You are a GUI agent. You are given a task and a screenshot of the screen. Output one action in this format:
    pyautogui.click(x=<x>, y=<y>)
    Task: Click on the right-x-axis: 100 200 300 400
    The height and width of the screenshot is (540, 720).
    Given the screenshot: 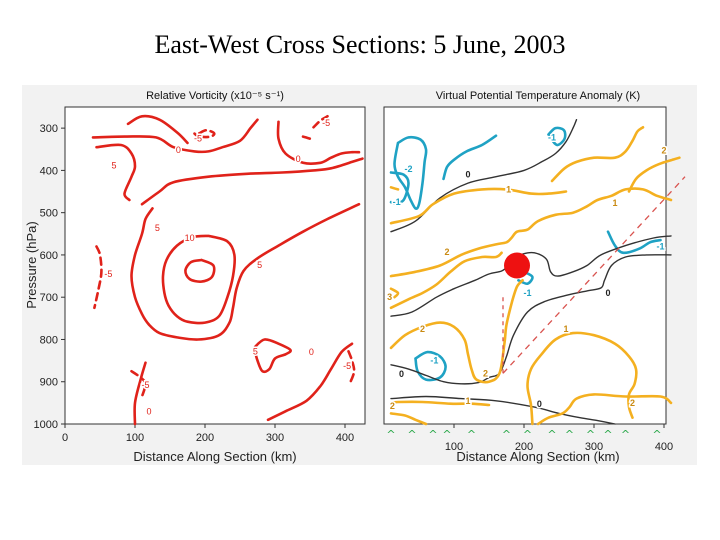 What is the action you would take?
    pyautogui.click(x=559, y=438)
    